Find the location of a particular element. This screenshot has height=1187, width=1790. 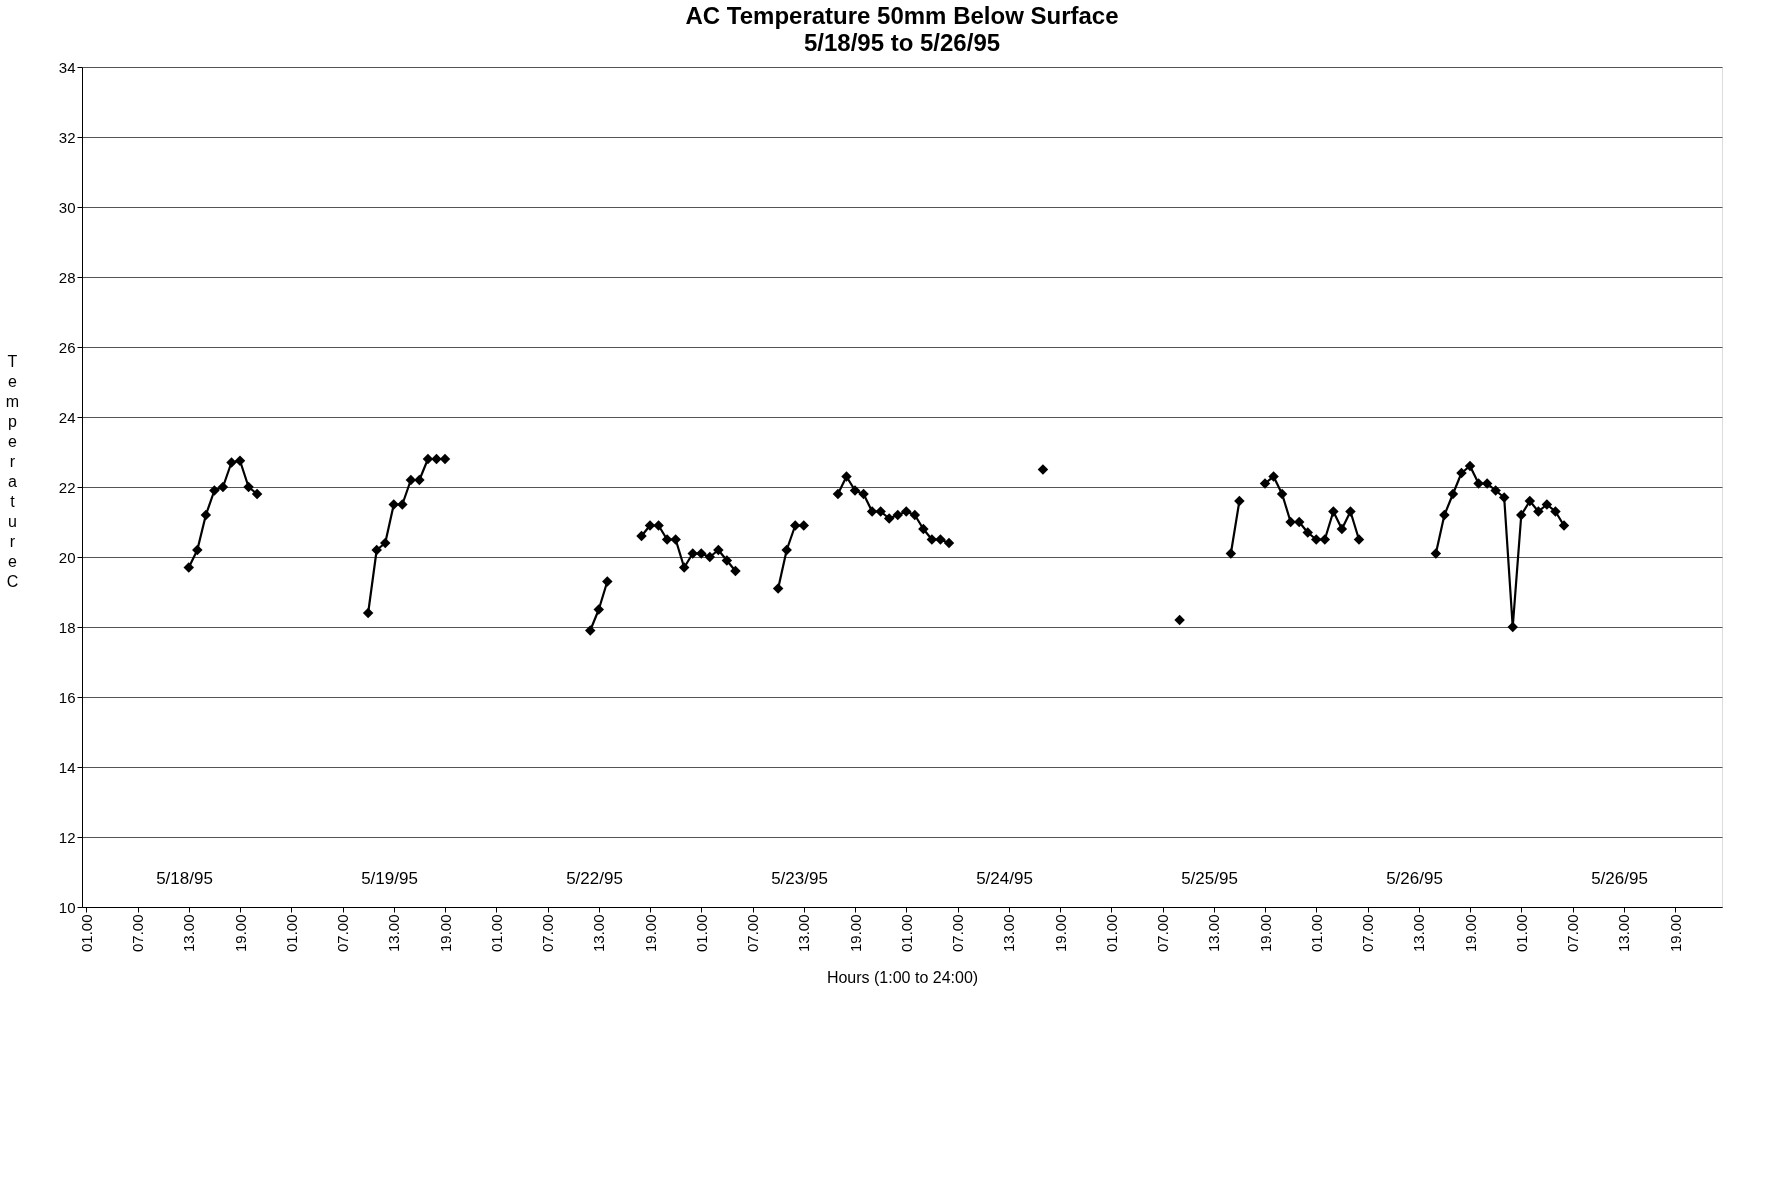

y-tick-label: 18 is located at coordinates (67, 627).